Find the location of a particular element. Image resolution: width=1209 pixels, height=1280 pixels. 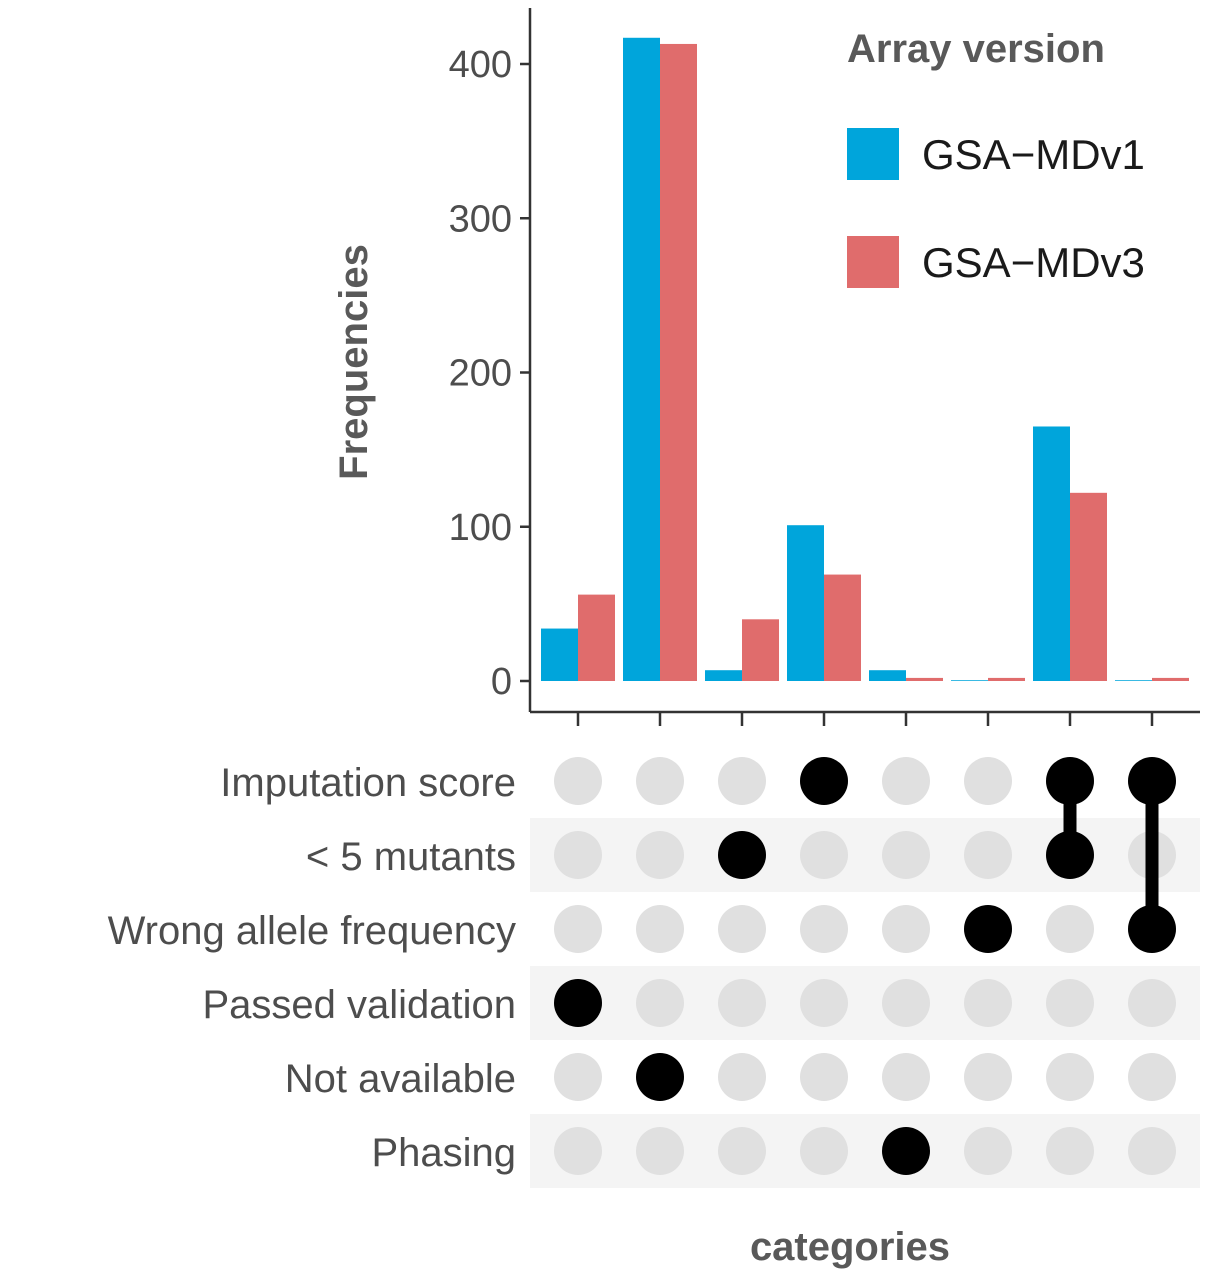

legend-label: GSA−MDv3 is located at coordinates (1033, 262).